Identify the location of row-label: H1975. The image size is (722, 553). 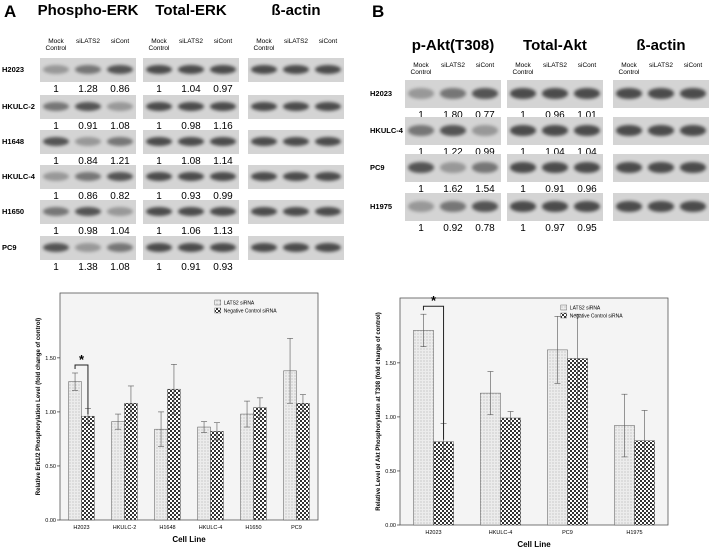
(381, 206).